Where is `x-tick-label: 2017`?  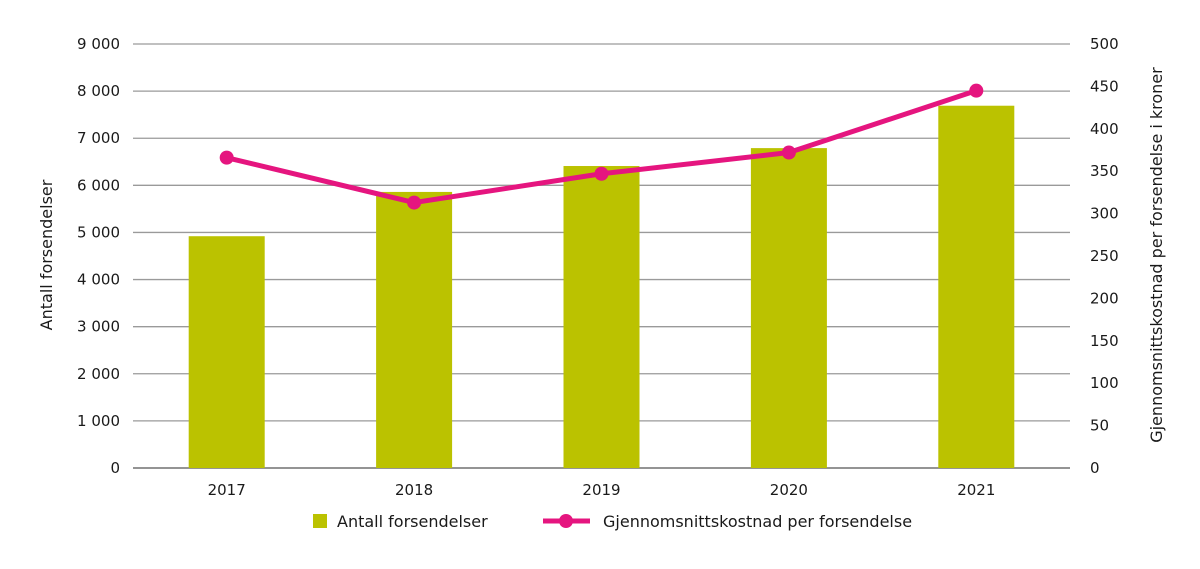
x-tick-label: 2017 is located at coordinates (227, 490).